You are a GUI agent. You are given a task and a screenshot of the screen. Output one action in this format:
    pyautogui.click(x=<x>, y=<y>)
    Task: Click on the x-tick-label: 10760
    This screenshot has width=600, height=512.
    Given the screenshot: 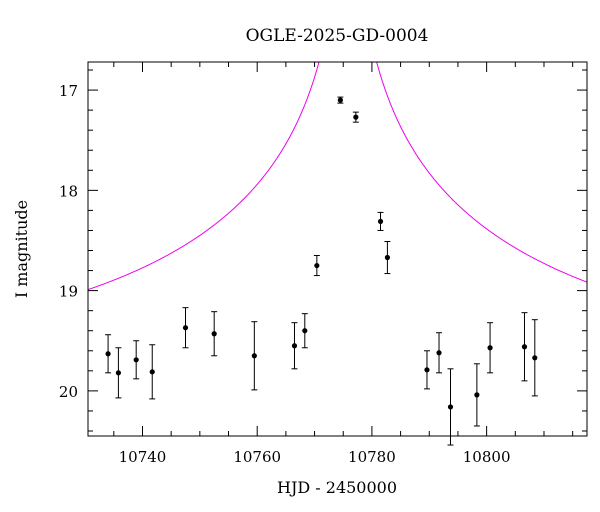 What is the action you would take?
    pyautogui.click(x=257, y=457)
    